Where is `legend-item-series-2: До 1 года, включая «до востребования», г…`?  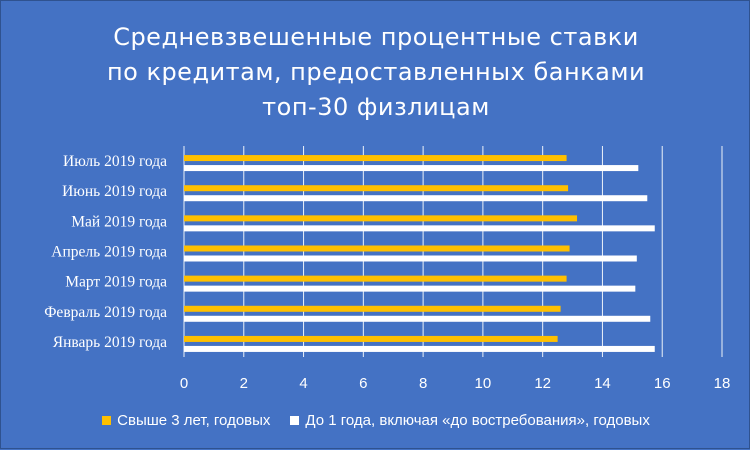 legend-item-series-2: До 1 года, включая «до востребования», г… is located at coordinates (470, 420).